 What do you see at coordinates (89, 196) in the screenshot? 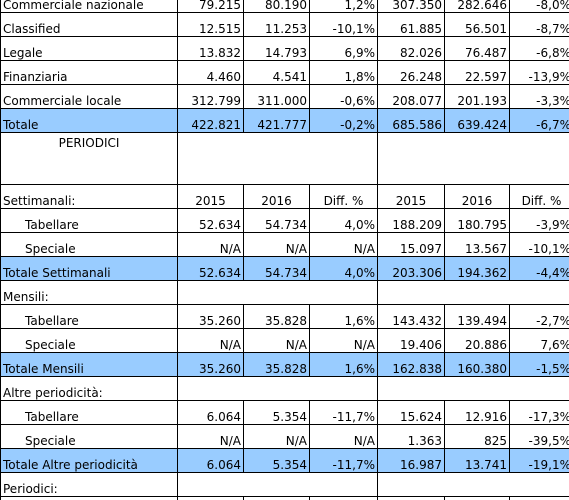
I see `settimanali-label: Settimanali:` at bounding box center [89, 196].